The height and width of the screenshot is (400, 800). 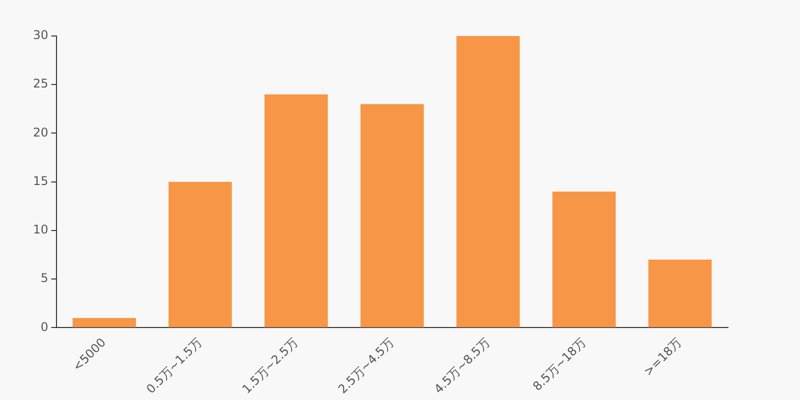 What do you see at coordinates (44, 278) in the screenshot?
I see `y-tick-label: 5` at bounding box center [44, 278].